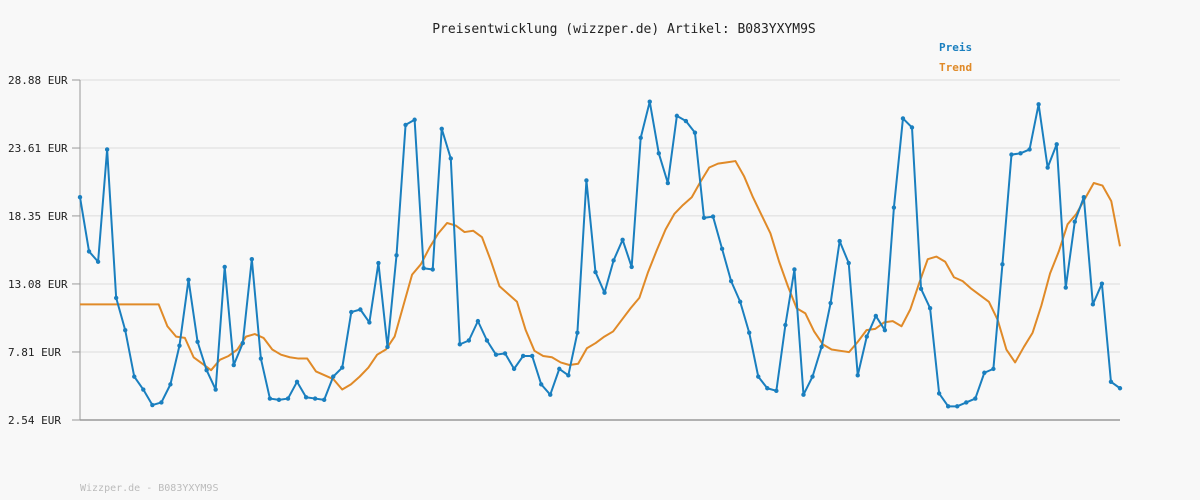  I want to click on y-tick-label: 23.61 EUR, so click(38, 148).